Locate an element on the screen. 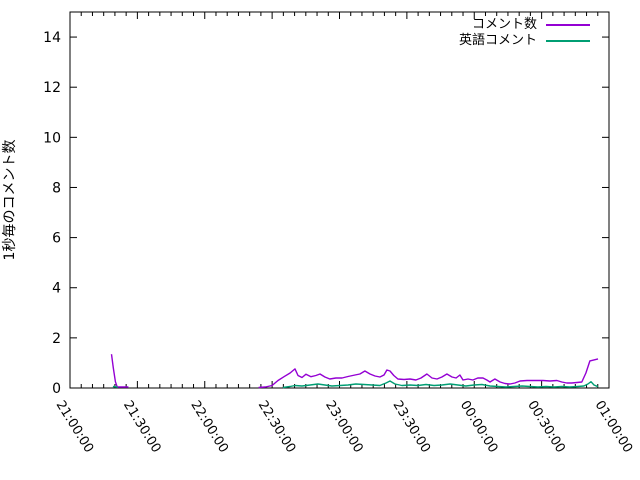 This screenshot has width=640, height=480. legend-swatch-english-comments-line is located at coordinates (568, 40).